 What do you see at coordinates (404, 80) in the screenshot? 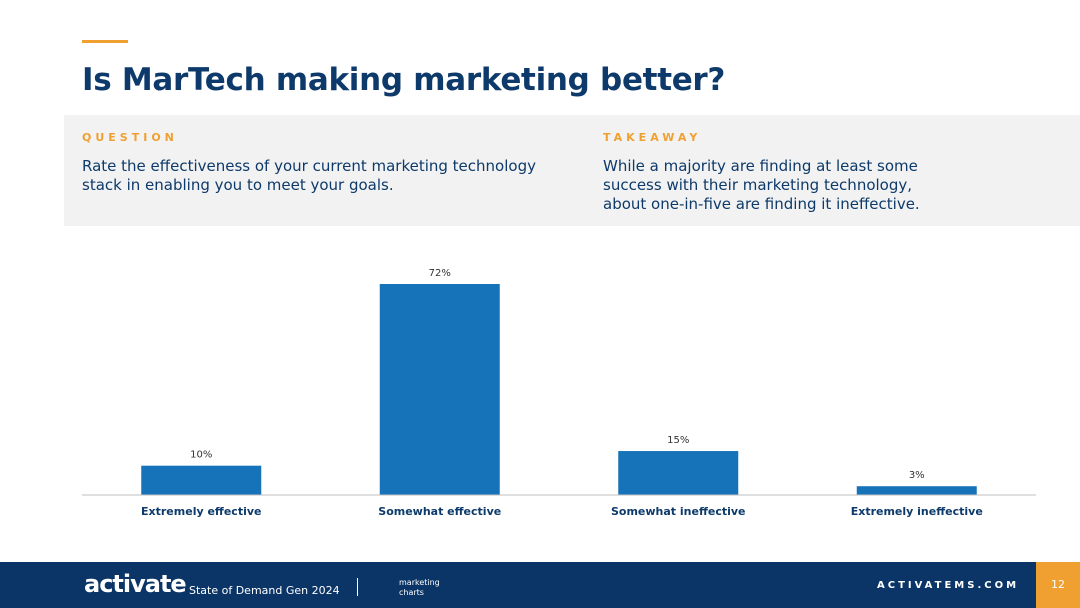
I see `slide-title: Is MarTech making marketing better?` at bounding box center [404, 80].